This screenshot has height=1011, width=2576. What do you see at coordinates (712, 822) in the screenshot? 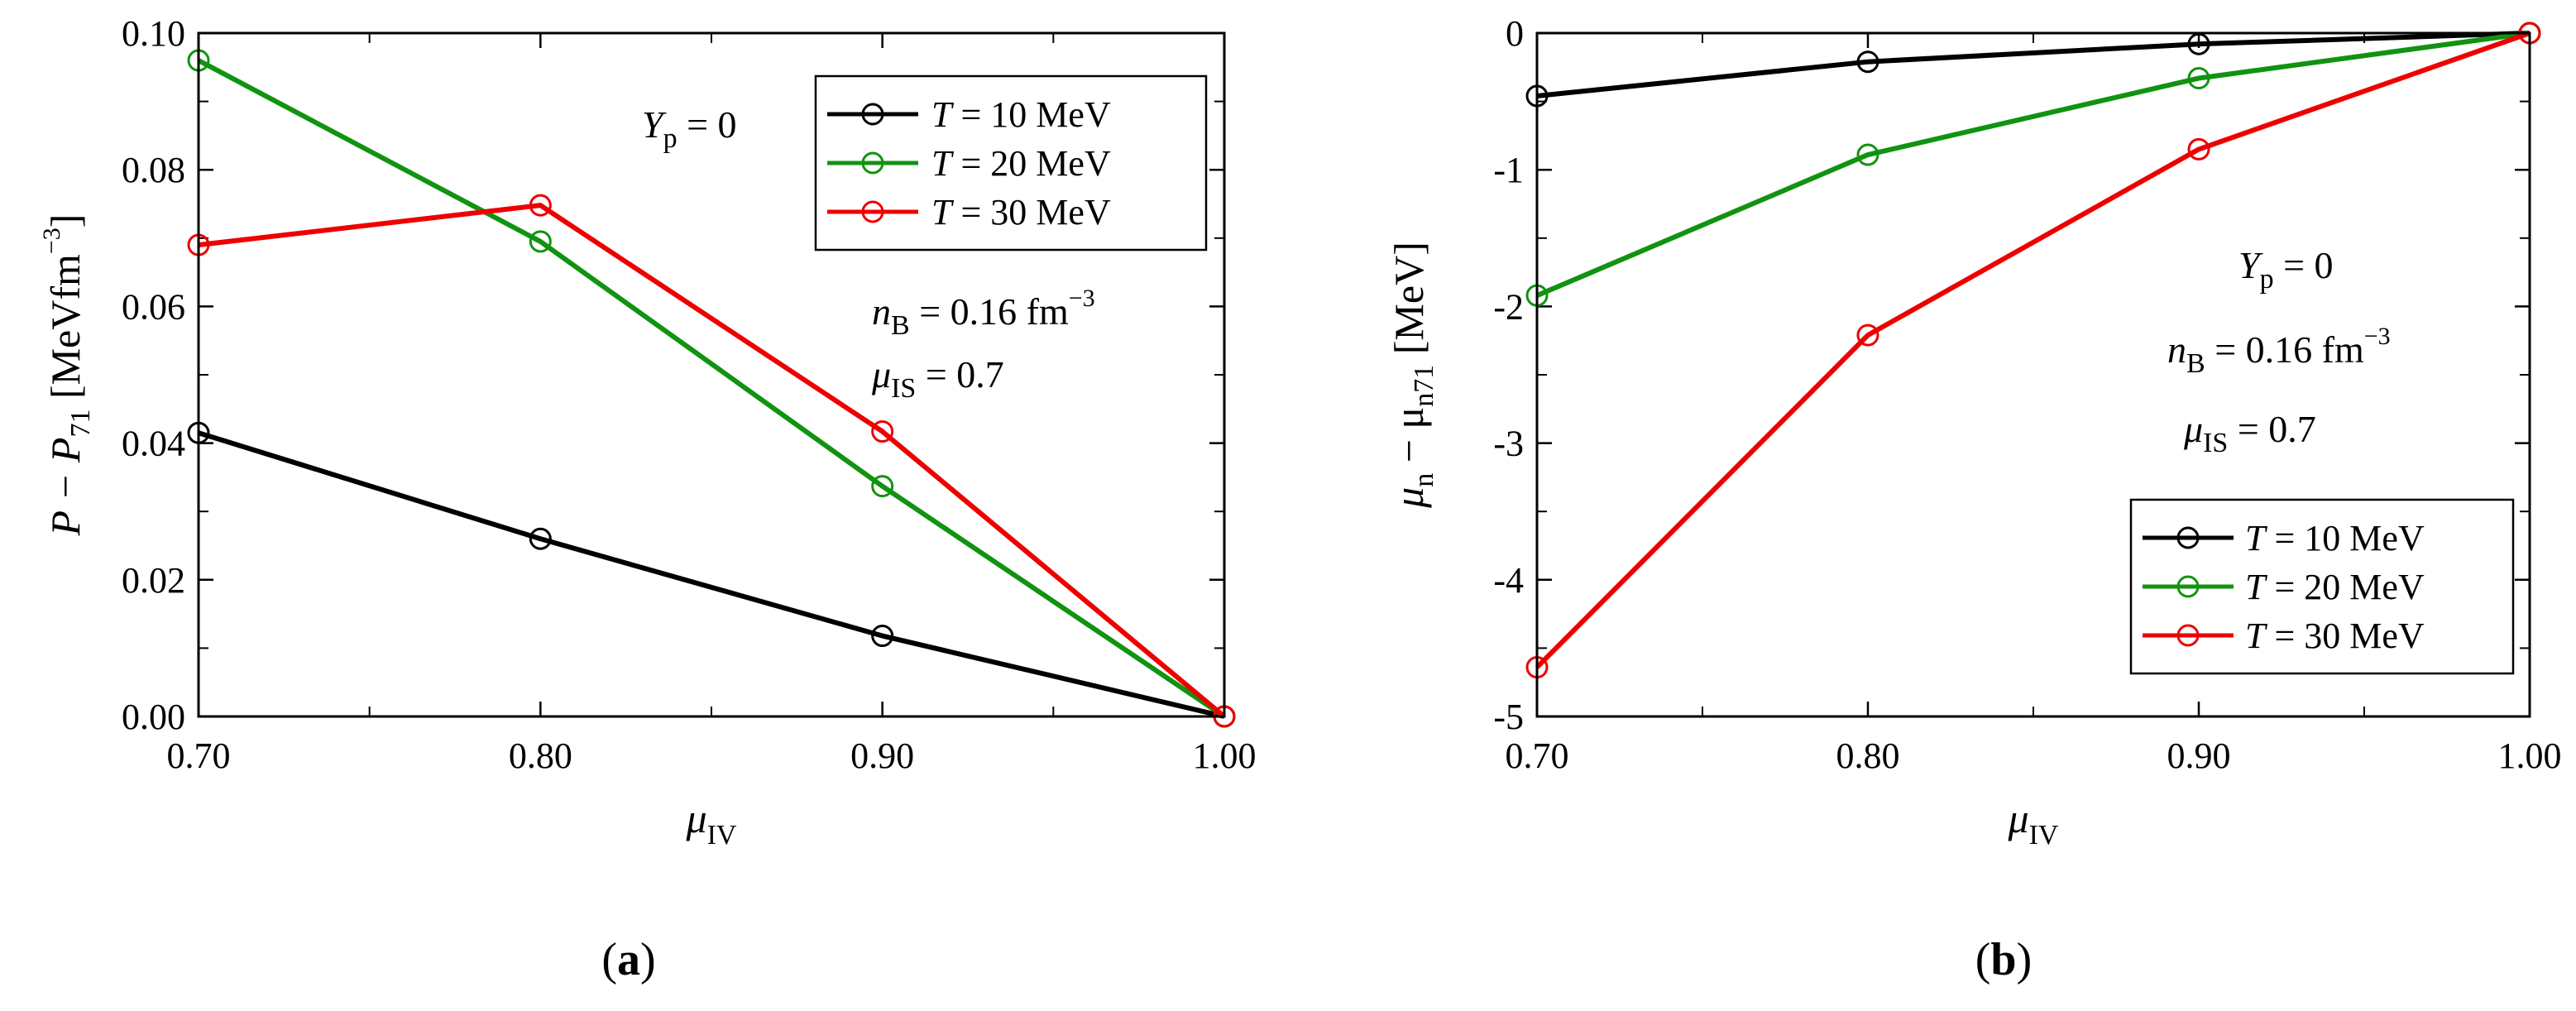
I see `panel-a-x-axis-label: μIV` at bounding box center [712, 822].